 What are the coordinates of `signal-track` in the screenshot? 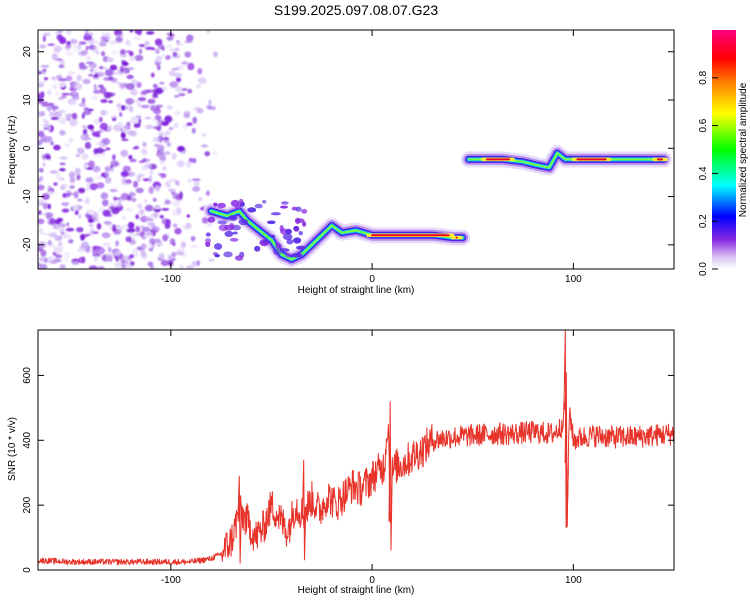 It's located at (437, 206).